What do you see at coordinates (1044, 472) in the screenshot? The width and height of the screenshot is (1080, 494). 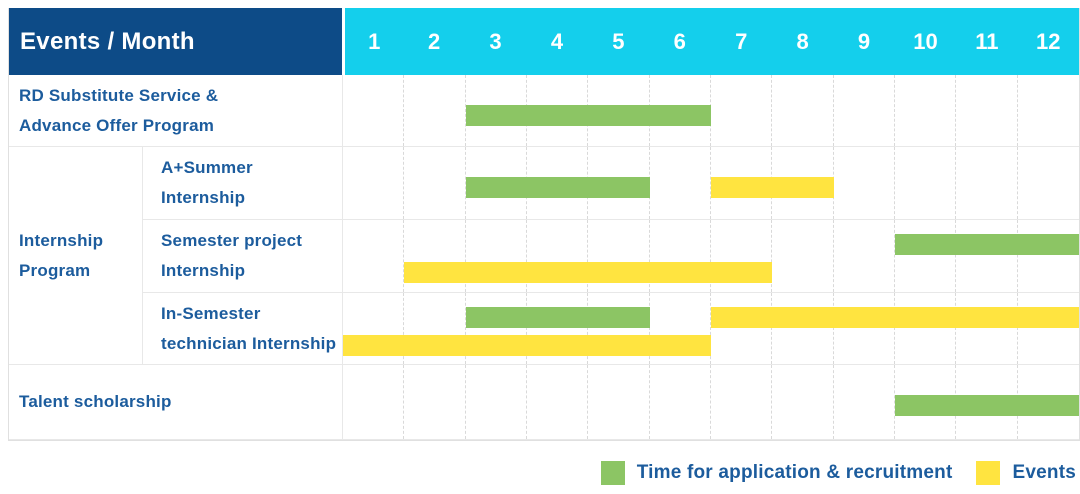 I see `legend-label-events: Events` at bounding box center [1044, 472].